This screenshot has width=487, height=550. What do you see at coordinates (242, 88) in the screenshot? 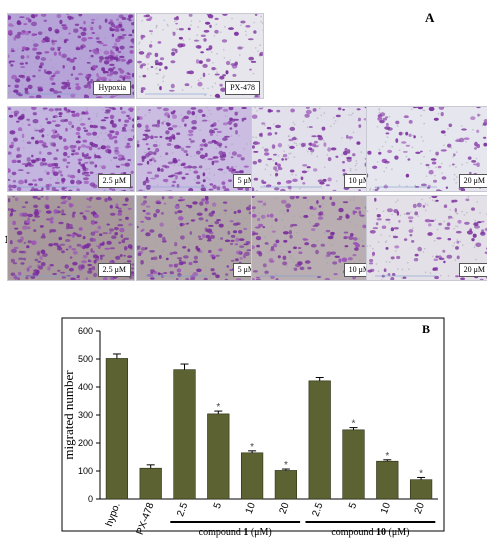
I see `tile-caption: PX-478` at bounding box center [242, 88].